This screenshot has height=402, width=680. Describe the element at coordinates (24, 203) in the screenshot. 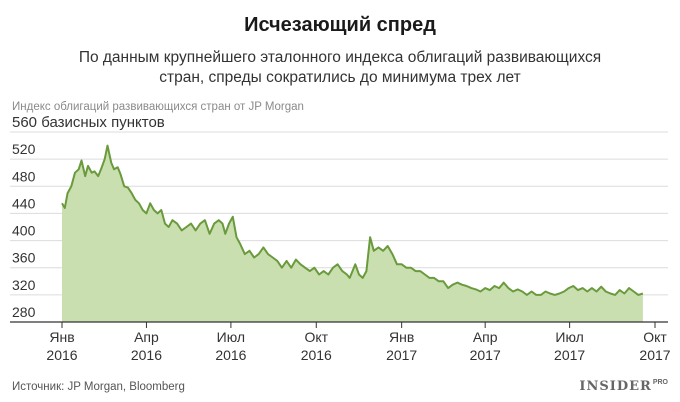

I see `y-tick-label: 440` at that location.